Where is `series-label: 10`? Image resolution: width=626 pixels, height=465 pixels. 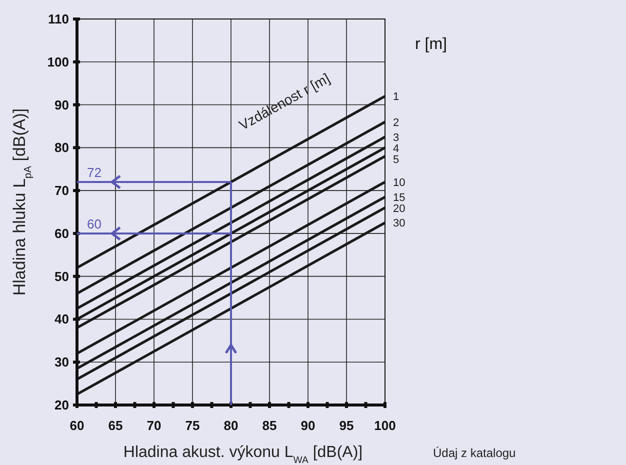
series-label: 10 is located at coordinates (399, 182).